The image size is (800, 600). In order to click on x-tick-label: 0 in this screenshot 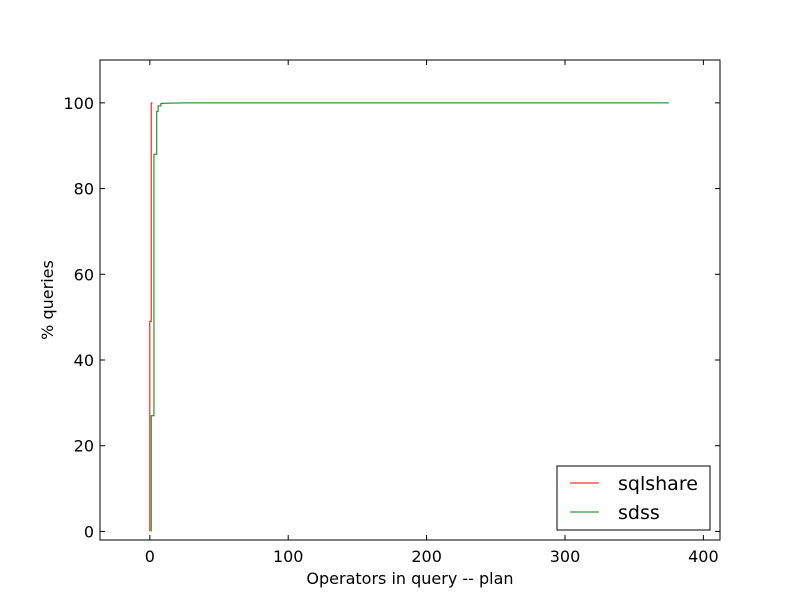, I will do `click(150, 556)`.